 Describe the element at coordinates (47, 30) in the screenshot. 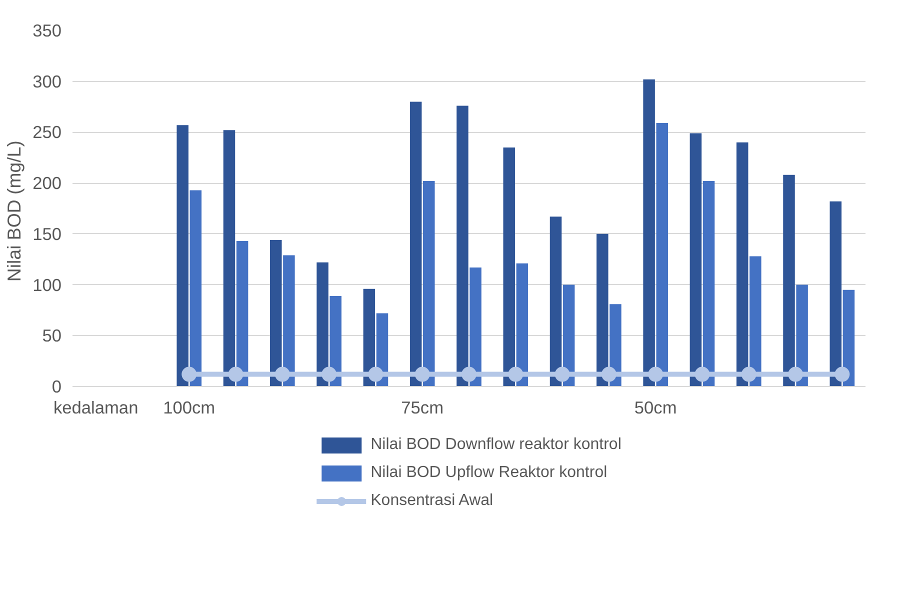

I see `y-tick-label: 350` at that location.